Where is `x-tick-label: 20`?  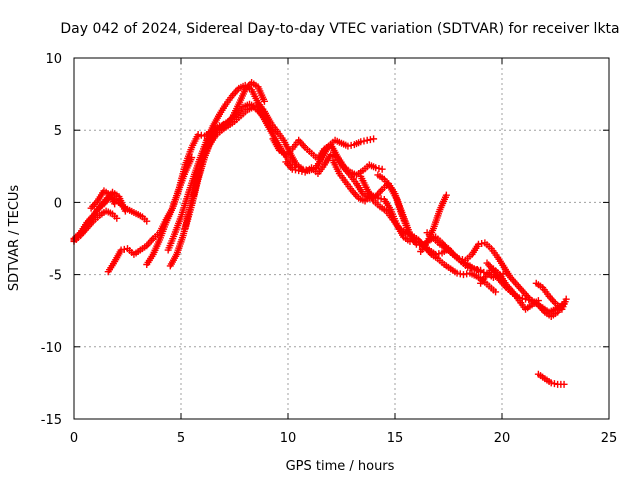 x-tick-label: 20 is located at coordinates (502, 438).